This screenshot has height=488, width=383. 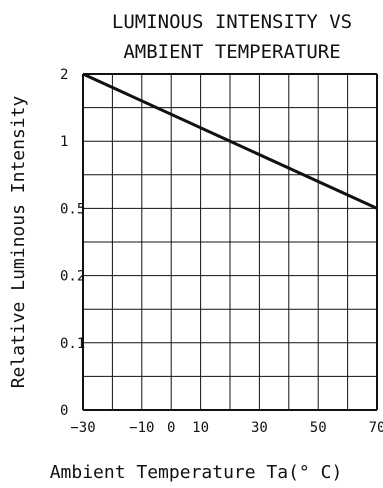 What do you see at coordinates (232, 22) in the screenshot?
I see `chart-title-line-1: LUMINOUS INTENSITY VS` at bounding box center [232, 22].